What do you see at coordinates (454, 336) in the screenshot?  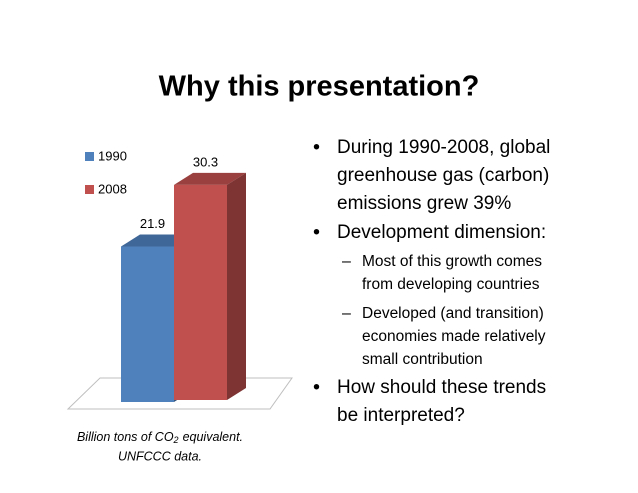 I see `sub-bullet-text: economies made relatively` at bounding box center [454, 336].